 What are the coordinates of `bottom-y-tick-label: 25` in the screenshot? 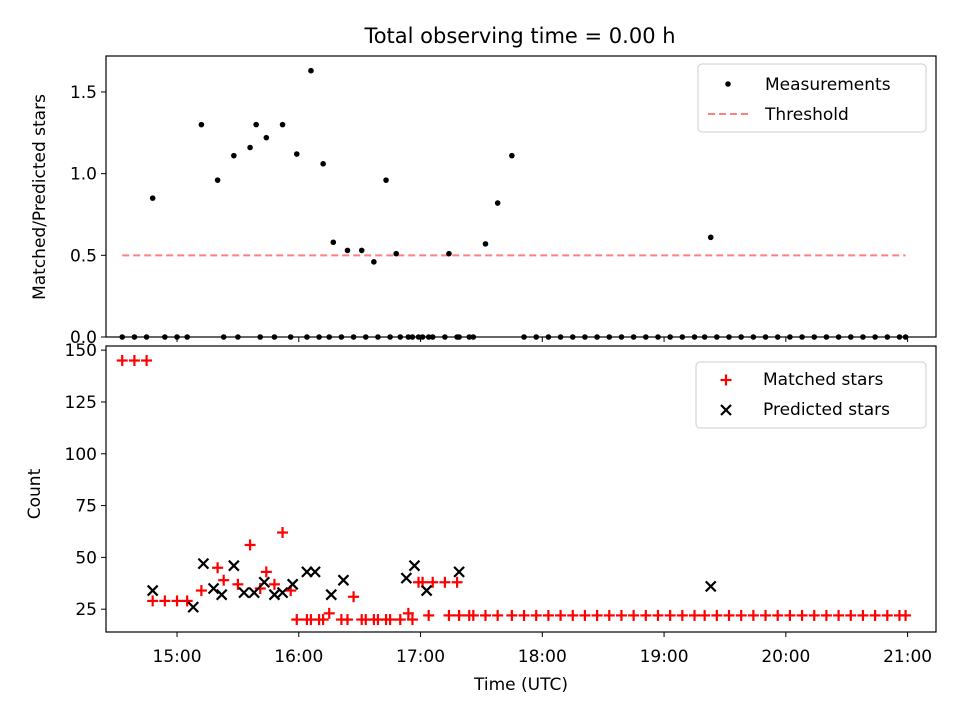 It's located at (86, 610).